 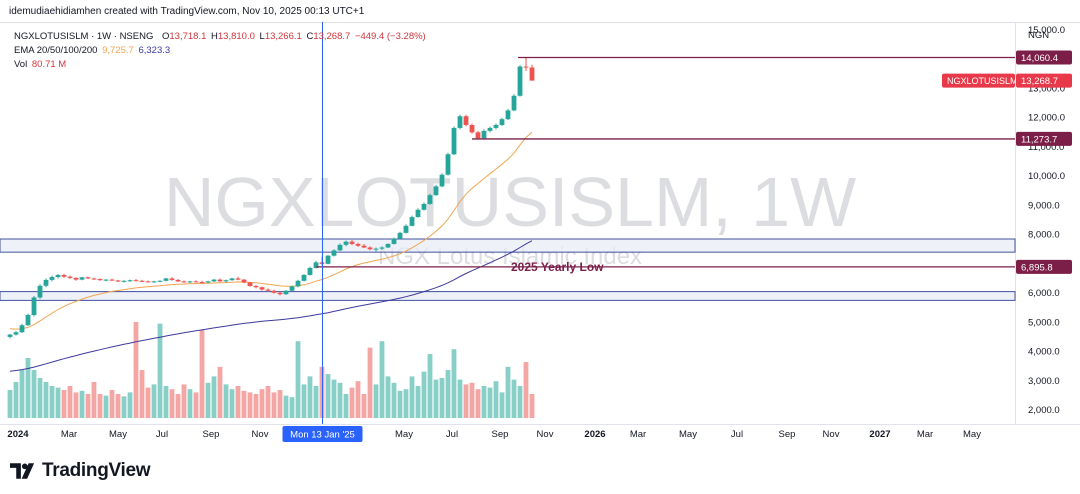 I want to click on legend-ema-label: EMA 20/50/100/200, so click(x=56, y=50).